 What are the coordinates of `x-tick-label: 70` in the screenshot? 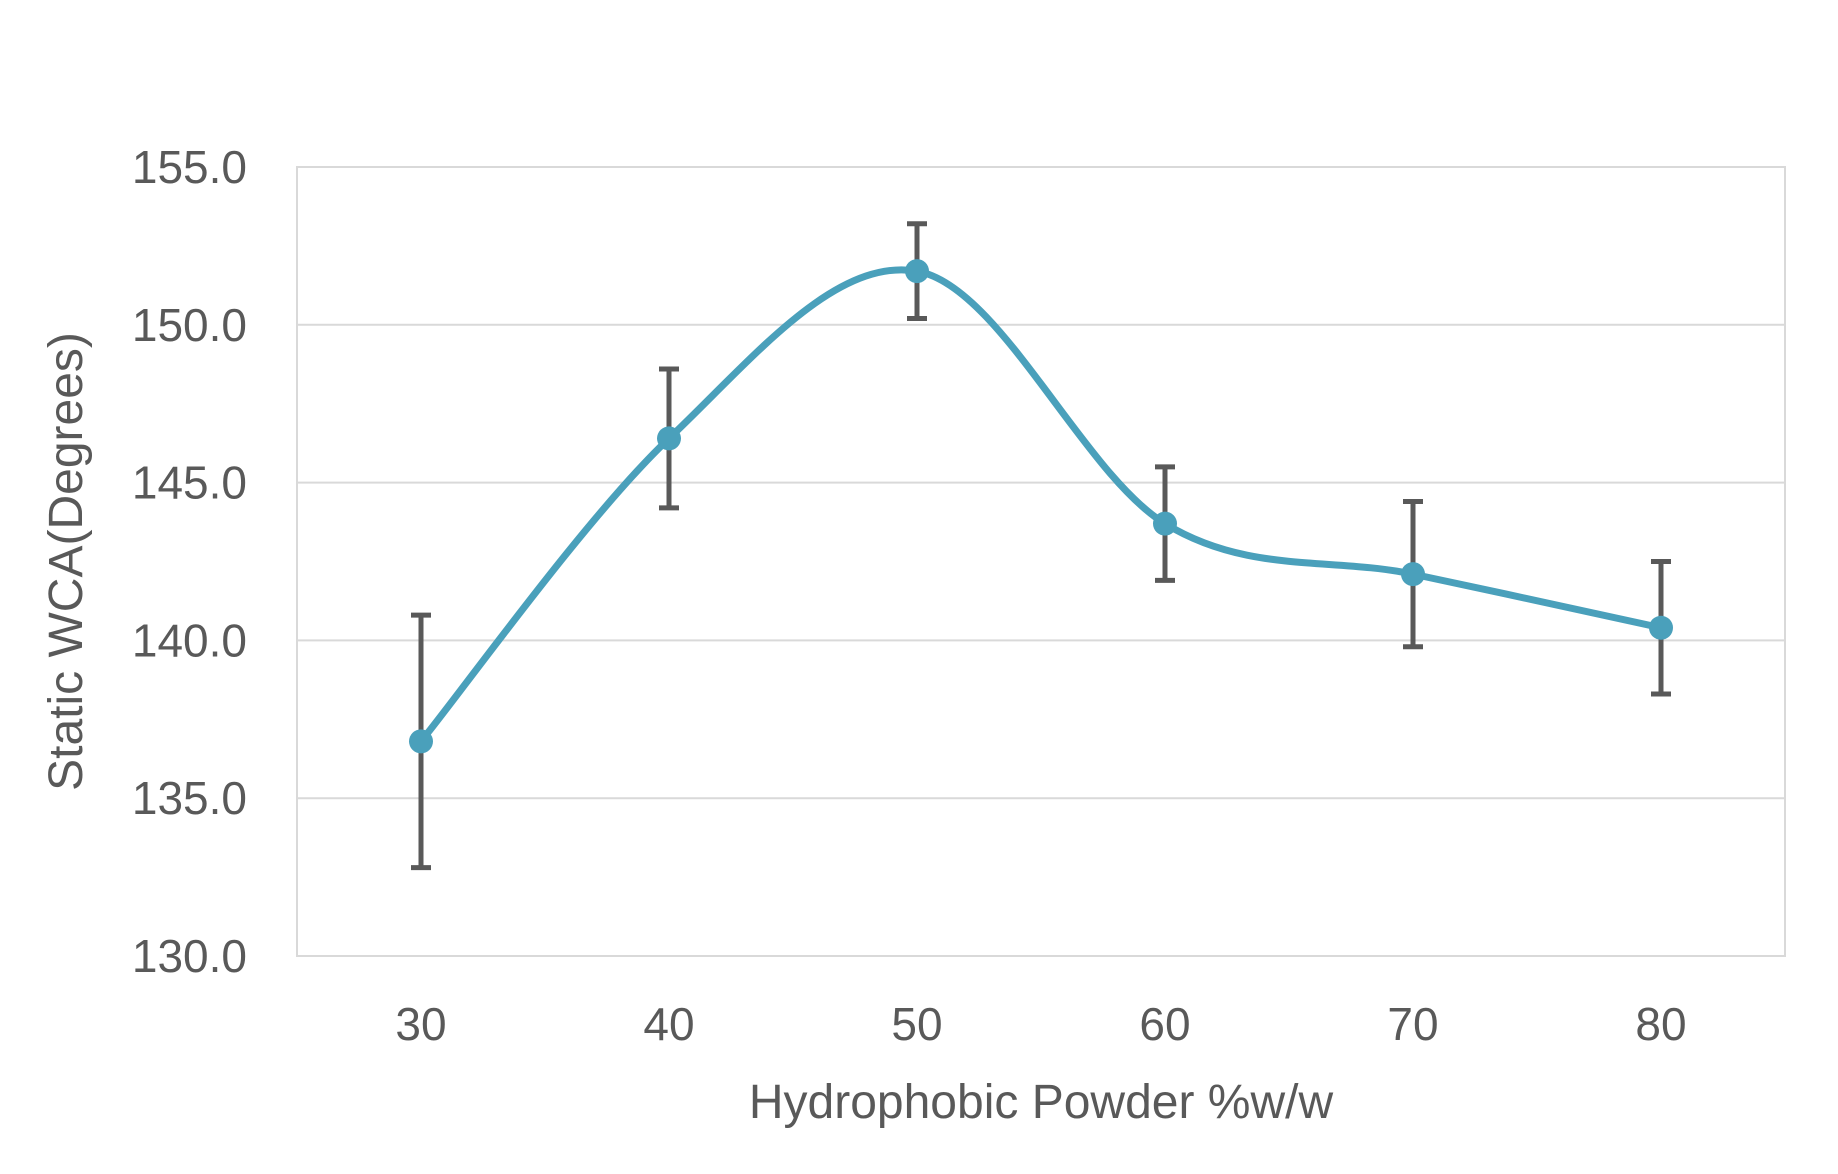 It's located at (1412, 1024).